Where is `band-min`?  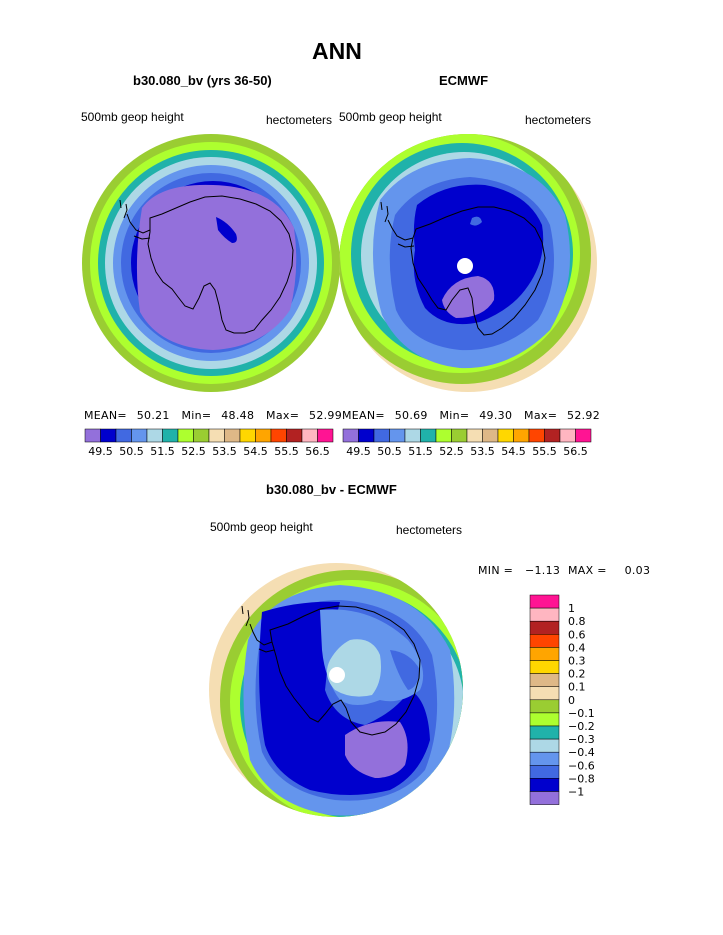 band-min is located at coordinates (216, 267).